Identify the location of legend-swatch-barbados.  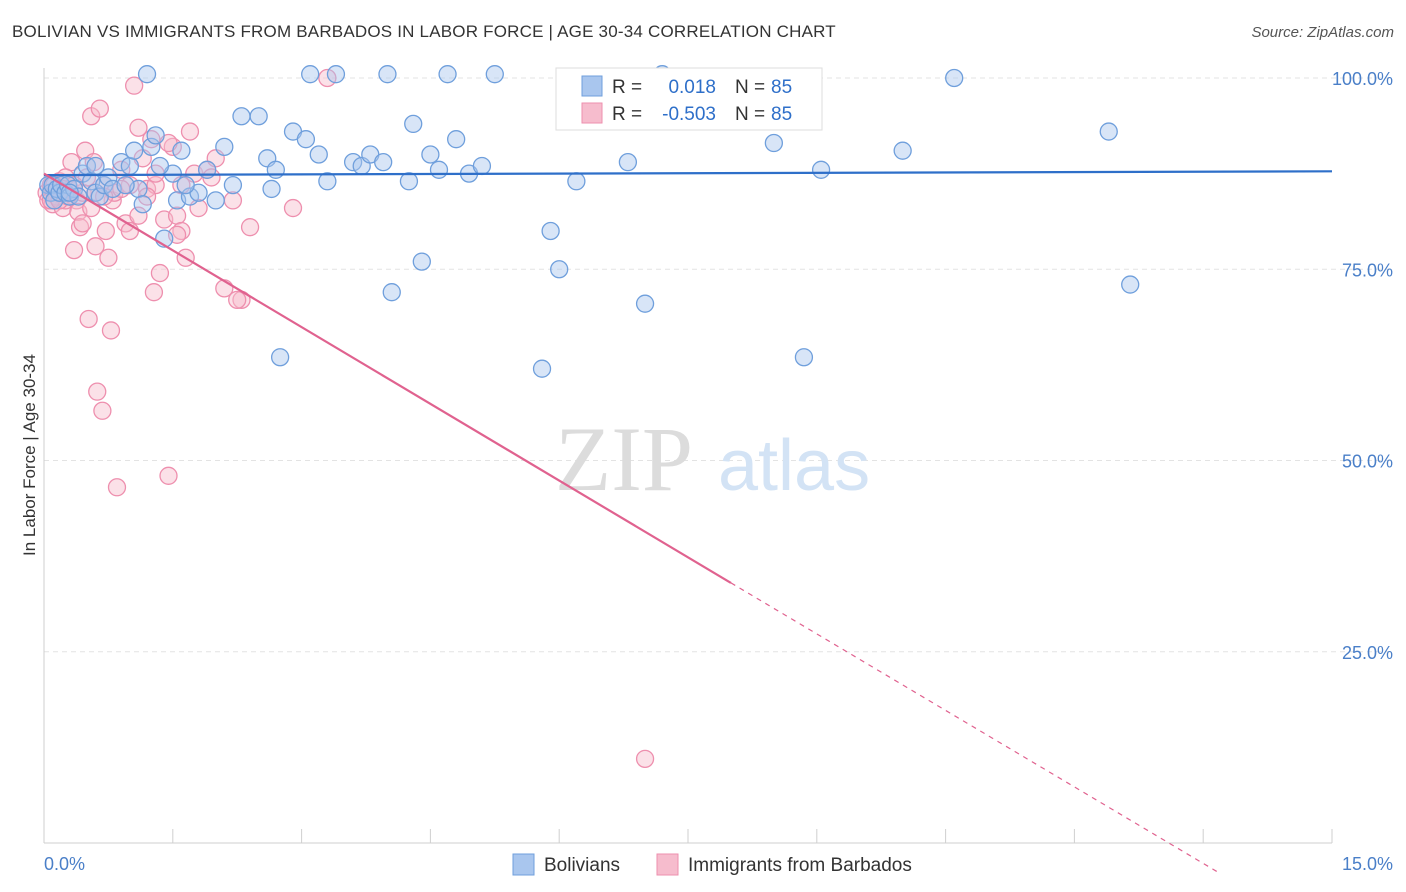
(592, 113).